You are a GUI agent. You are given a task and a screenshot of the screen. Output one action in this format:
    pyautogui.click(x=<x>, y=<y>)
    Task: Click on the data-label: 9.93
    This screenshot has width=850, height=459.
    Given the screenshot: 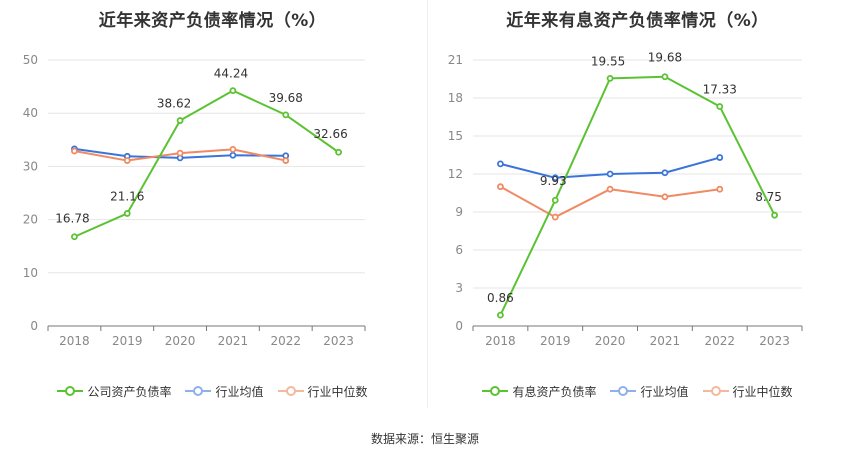 What is the action you would take?
    pyautogui.click(x=553, y=181)
    